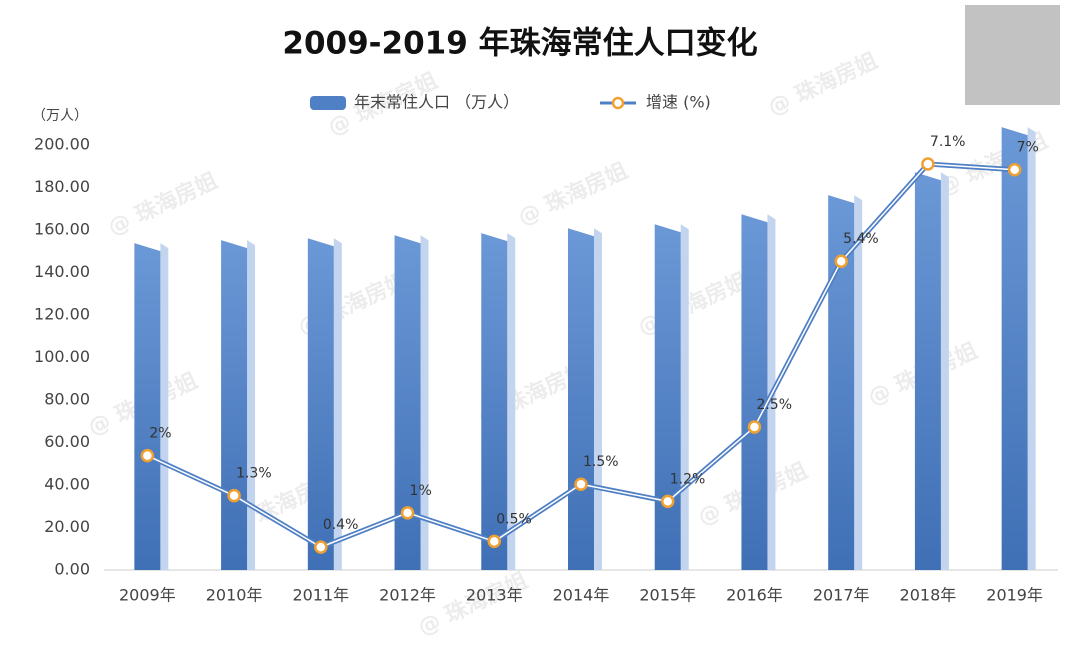 This screenshot has height=646, width=1080. I want to click on data-label: 1.2%, so click(688, 479).